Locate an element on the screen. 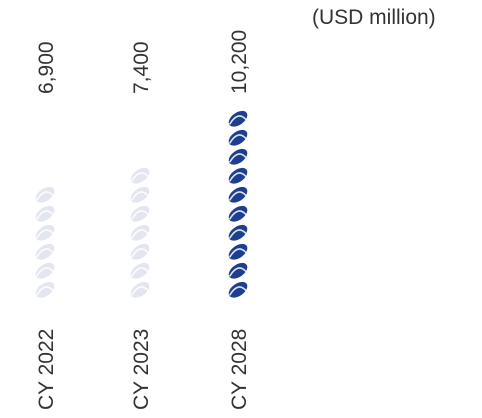 Image resolution: width=482 pixels, height=418 pixels. value-label-cy-2028: 10,200 is located at coordinates (239, 62).